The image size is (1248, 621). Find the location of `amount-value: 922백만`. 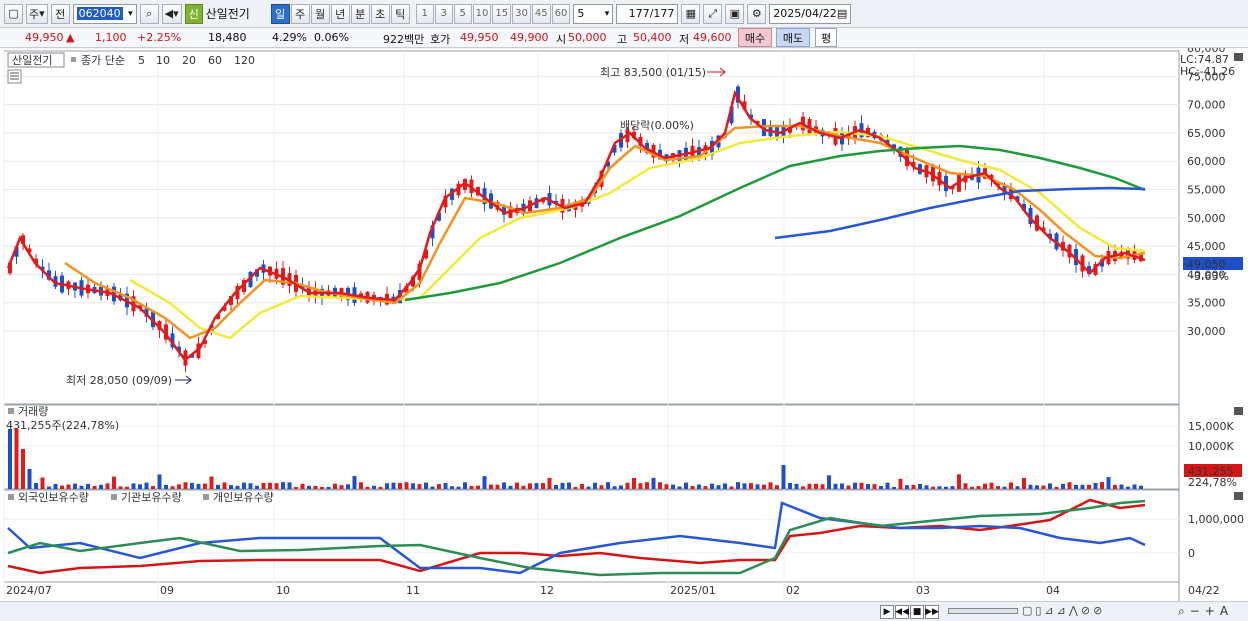

amount-value: 922백만 is located at coordinates (404, 39).